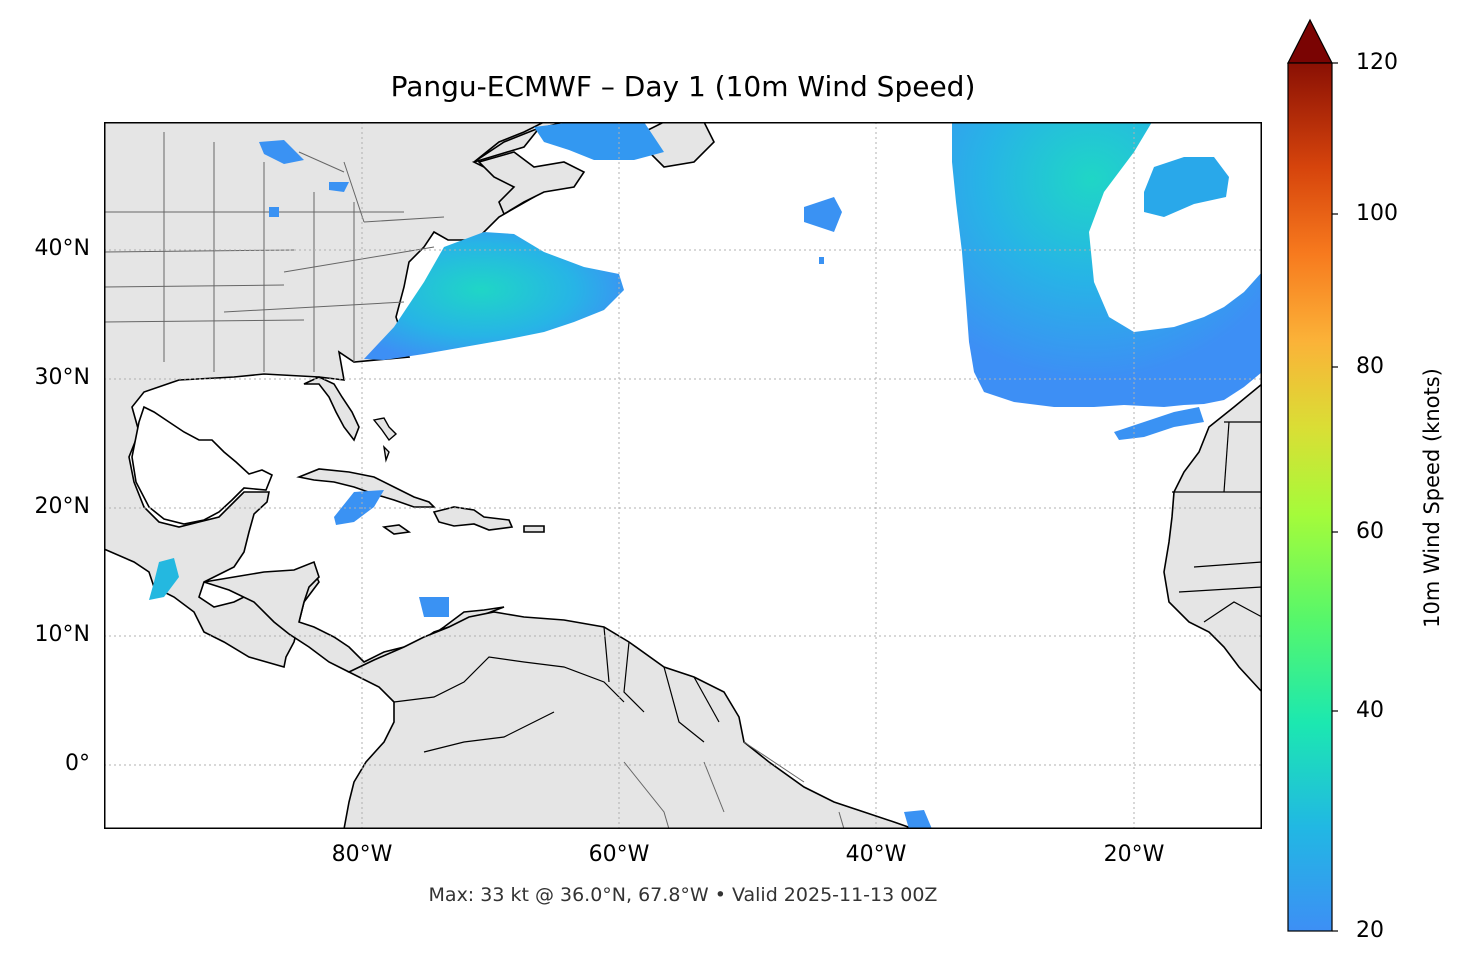  I want to click on map-title: Pangu-ECMWF – Day 1 (10m Wind Speed), so click(683, 86).